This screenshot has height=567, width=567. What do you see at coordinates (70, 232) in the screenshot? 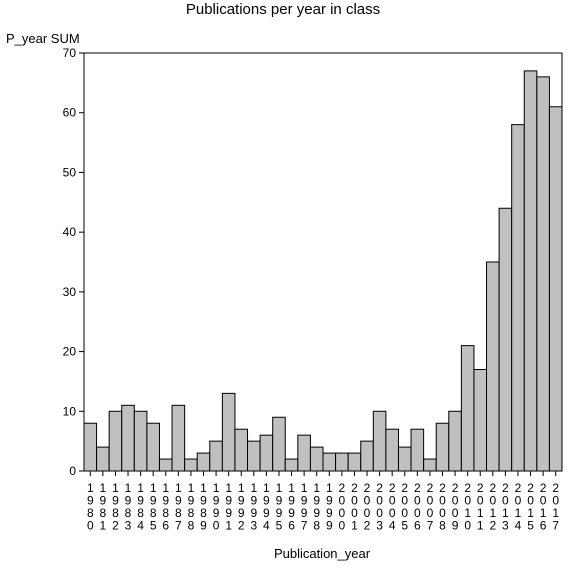
I see `y-tick-label: 40` at bounding box center [70, 232].